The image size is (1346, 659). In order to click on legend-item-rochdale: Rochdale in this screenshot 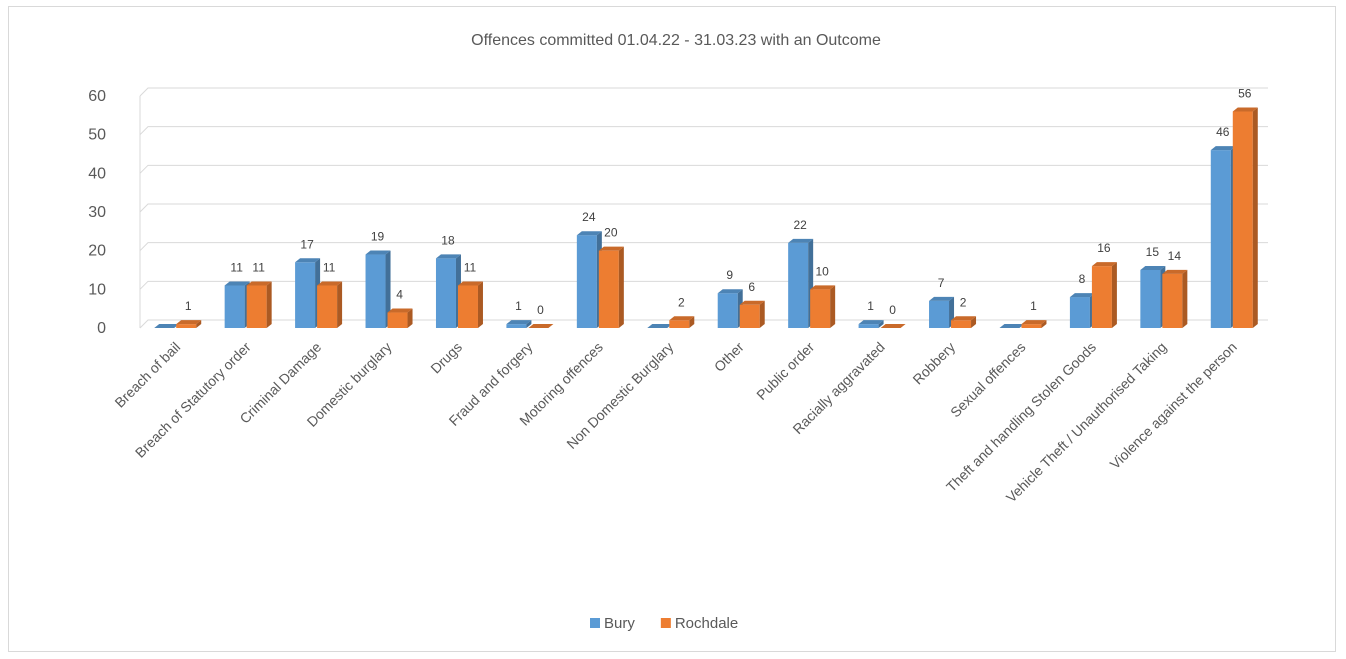, I will do `click(699, 623)`.